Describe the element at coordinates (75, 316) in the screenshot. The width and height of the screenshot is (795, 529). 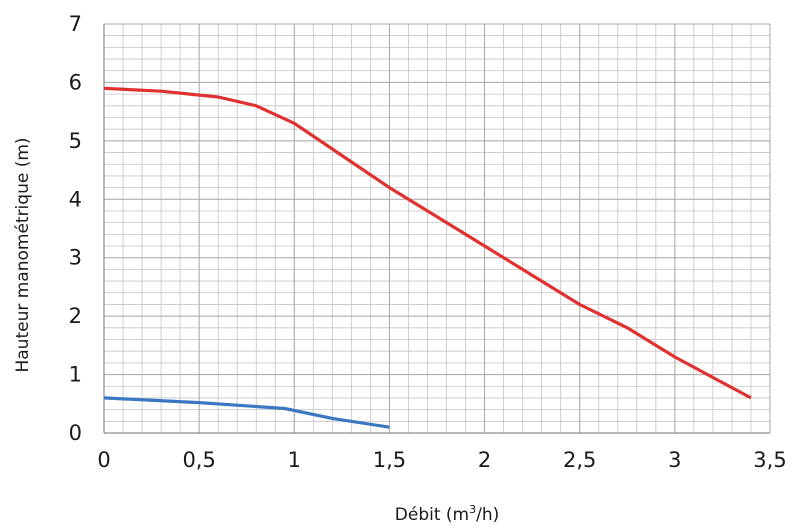
I see `y-tick-label: 2` at that location.